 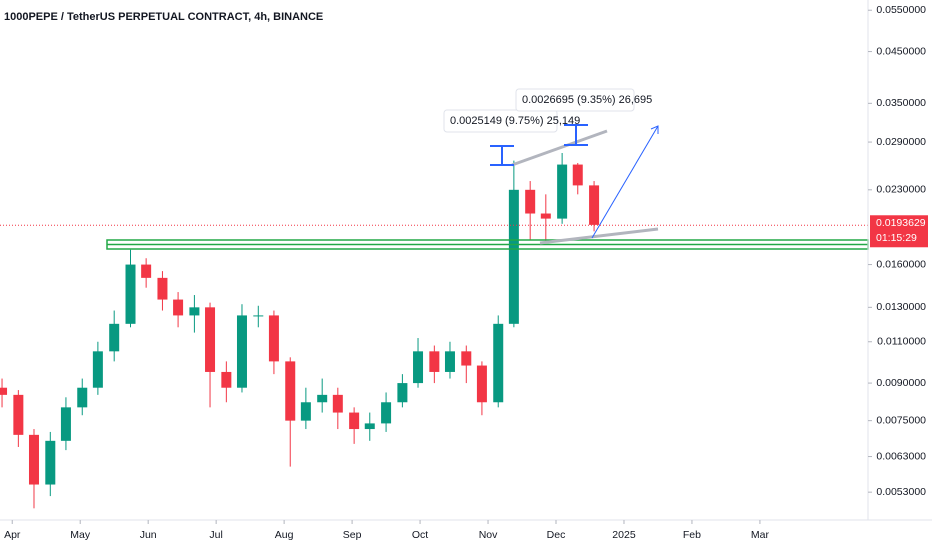 What do you see at coordinates (901, 103) in the screenshot?
I see `y-tick-label: 0.0350000` at bounding box center [901, 103].